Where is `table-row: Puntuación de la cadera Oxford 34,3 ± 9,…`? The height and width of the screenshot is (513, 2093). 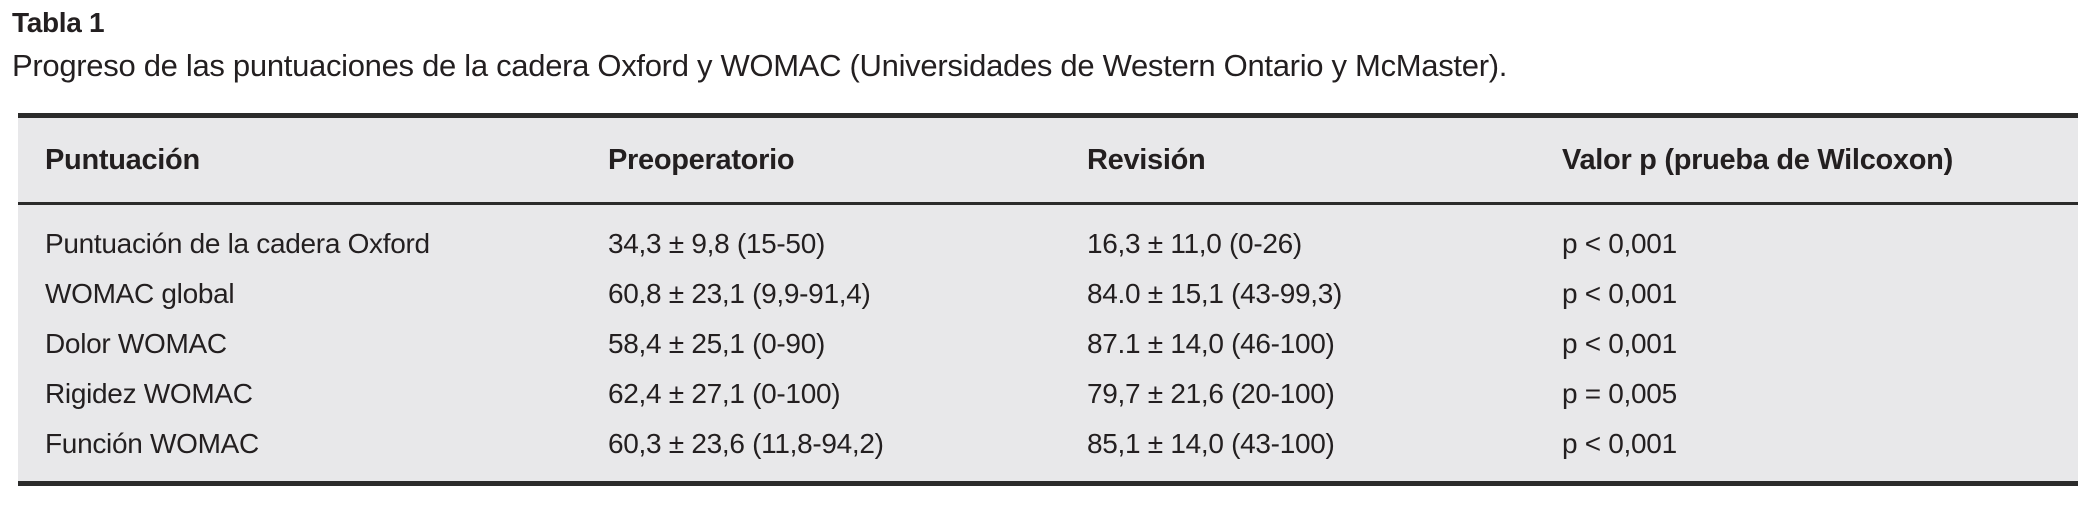 table-row: Puntuación de la cadera Oxford 34,3 ± 9,… is located at coordinates (1048, 244).